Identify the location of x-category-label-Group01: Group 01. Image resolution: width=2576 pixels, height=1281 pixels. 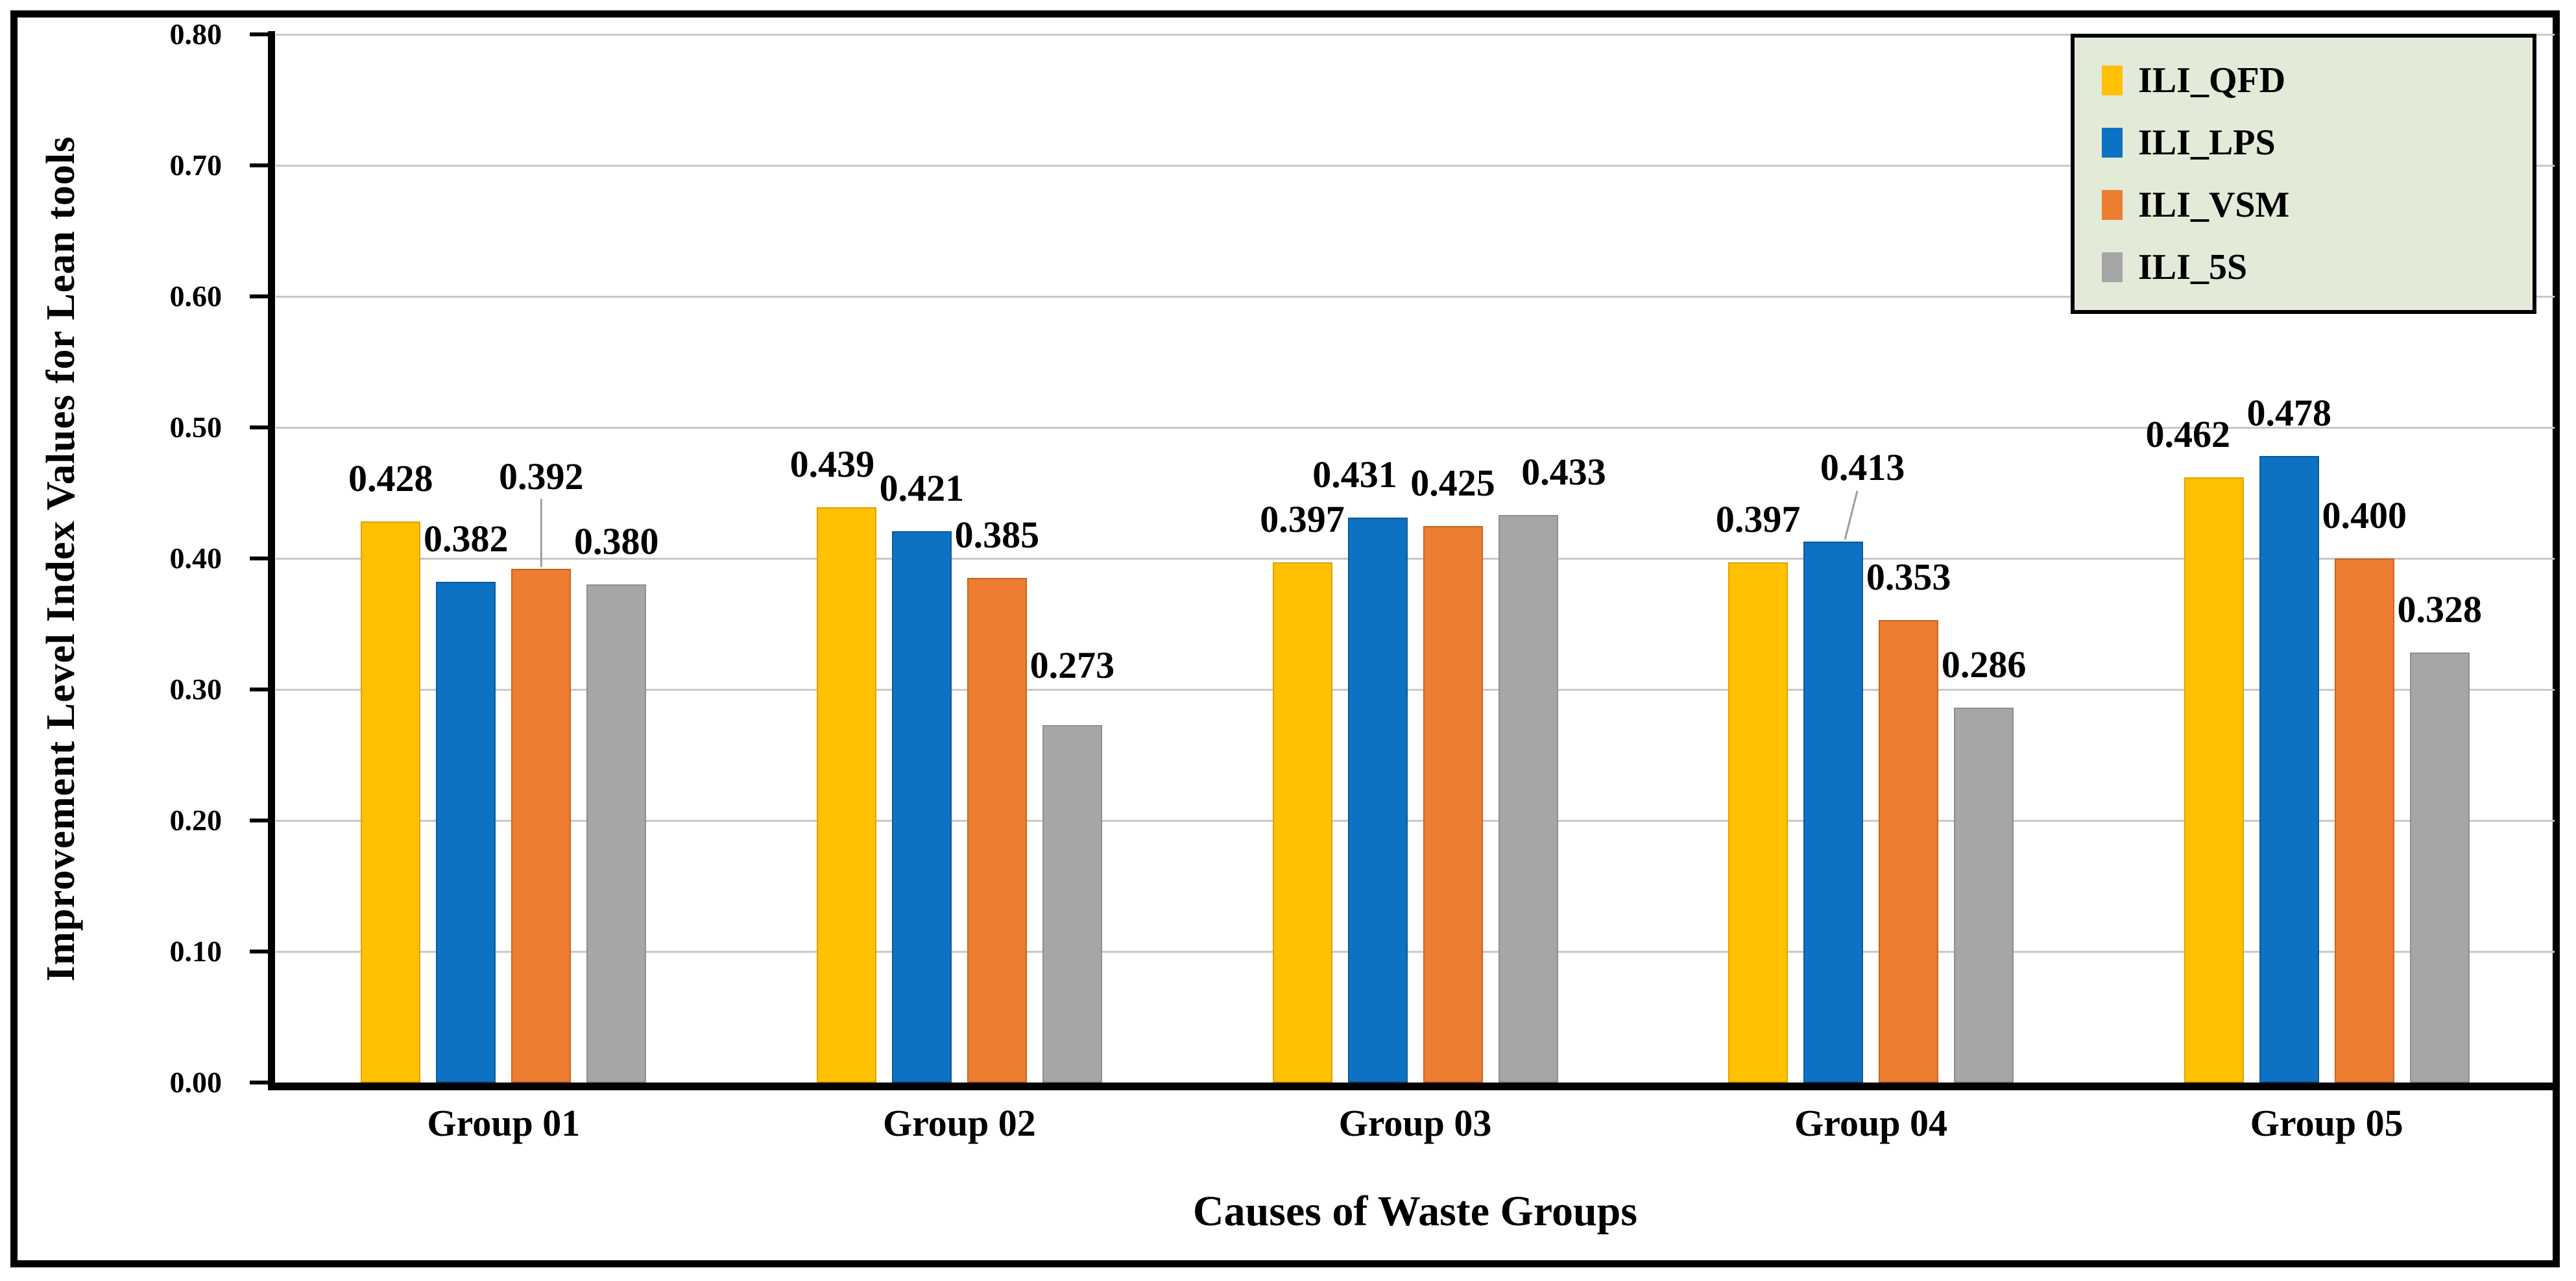
(504, 1123).